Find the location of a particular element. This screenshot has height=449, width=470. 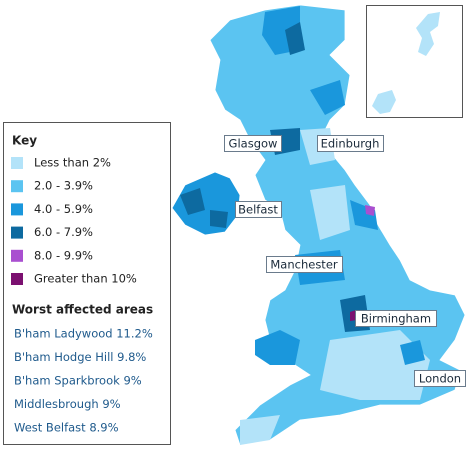

city-label: Belfast is located at coordinates (258, 210).